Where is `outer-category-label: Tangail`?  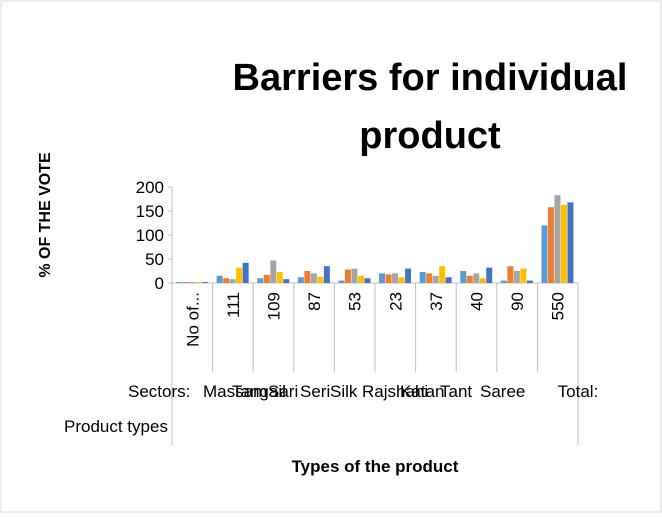
outer-category-label: Tangail is located at coordinates (259, 391).